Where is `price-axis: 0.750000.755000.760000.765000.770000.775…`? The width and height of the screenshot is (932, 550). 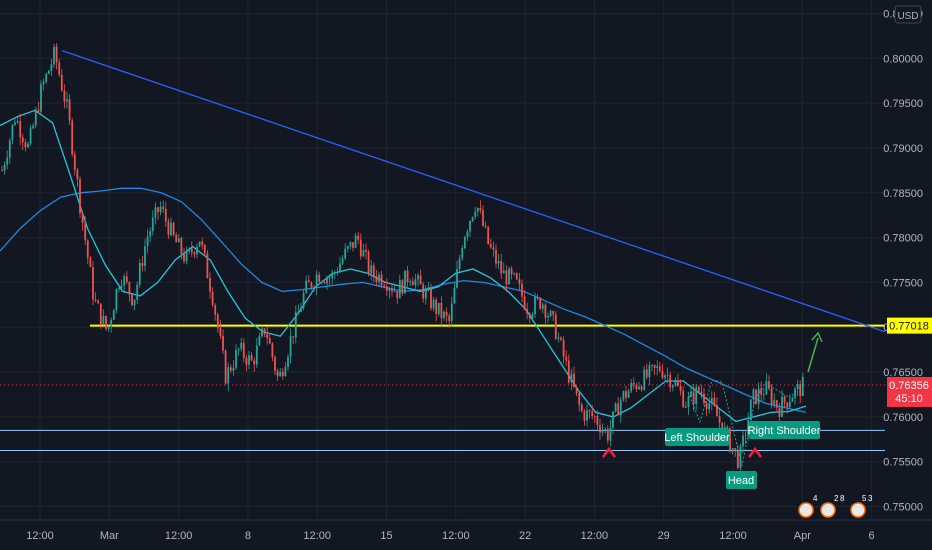
price-axis: 0.750000.755000.760000.765000.770000.775… is located at coordinates (903, 260).